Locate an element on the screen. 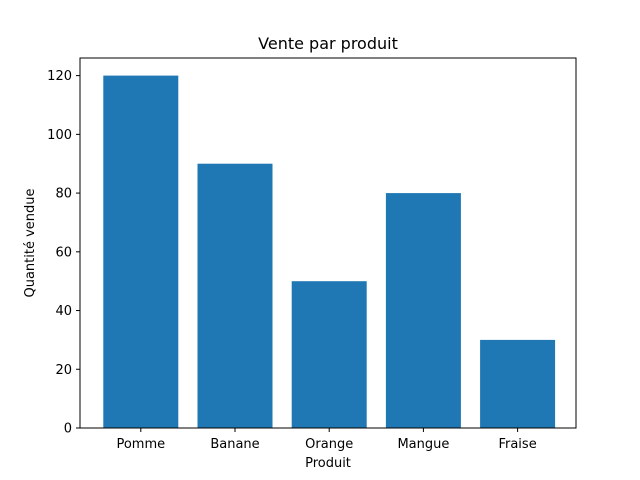  y-tick-label: 100 is located at coordinates (59, 135).